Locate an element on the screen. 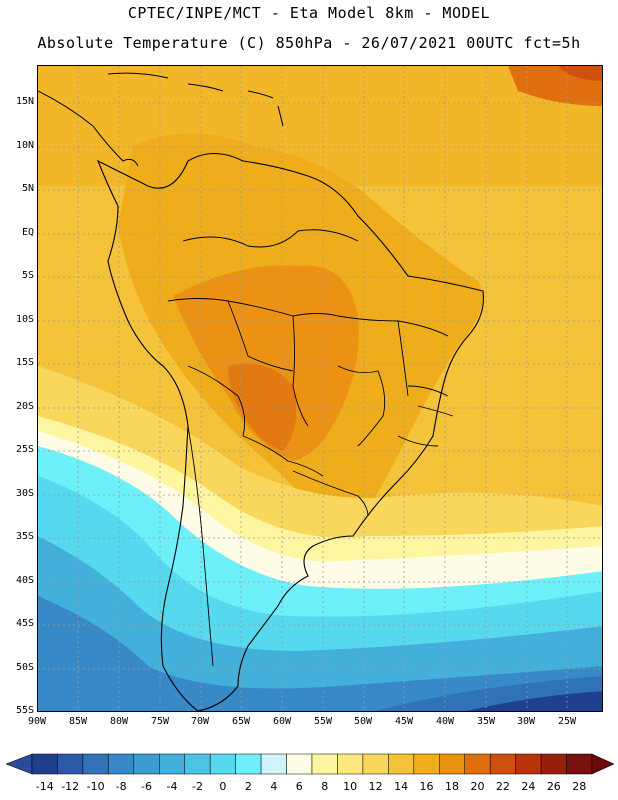 Image resolution: width=618 pixels, height=800 pixels. lat-label: 55S is located at coordinates (24, 710).